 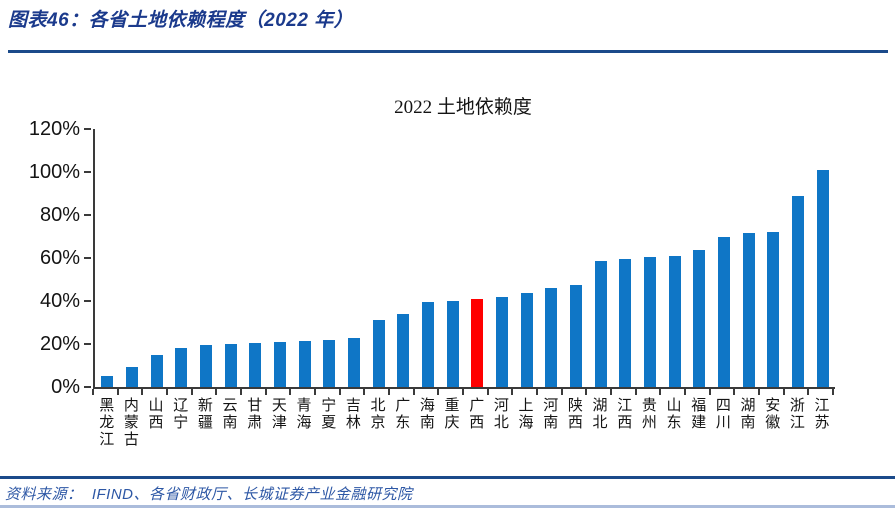 I want to click on x-category-label-text: 宁夏, so click(x=328, y=414).